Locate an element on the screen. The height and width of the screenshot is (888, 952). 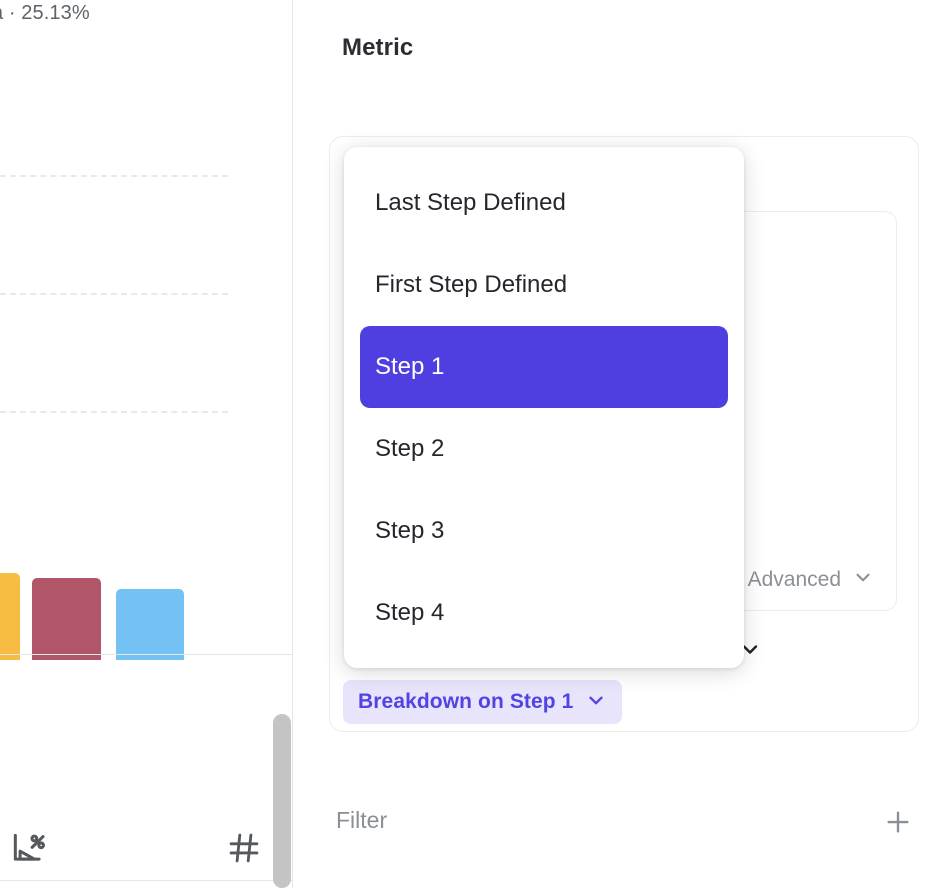
vertical-scrollbar-thumb is located at coordinates (282, 801).